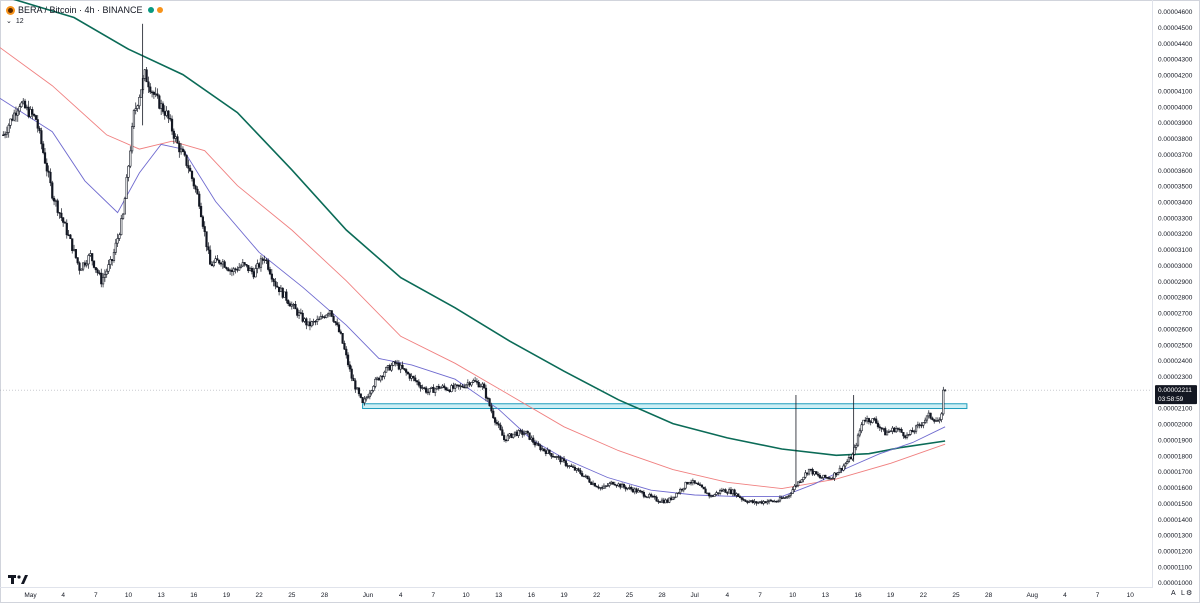 The width and height of the screenshot is (1200, 603). I want to click on price-tick-label: 0.00002400, so click(1175, 361).